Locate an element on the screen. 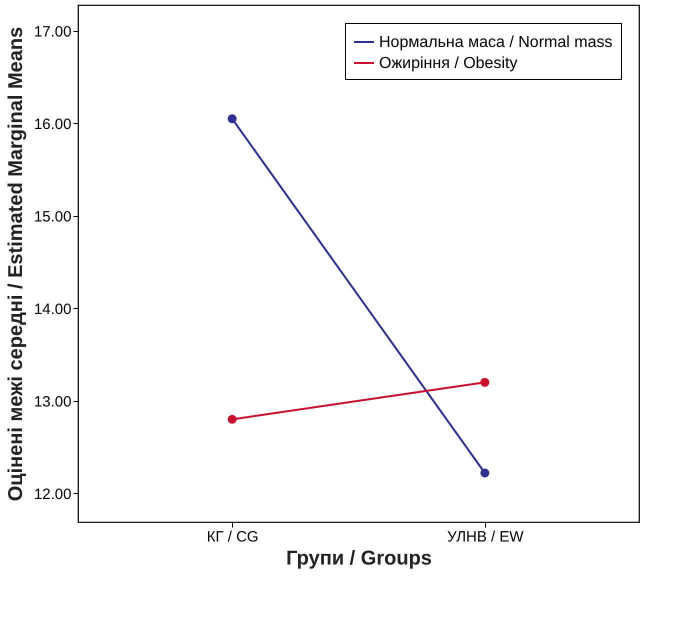 Image resolution: width=692 pixels, height=625 pixels. y-tick-label: 14.00 is located at coordinates (53, 309).